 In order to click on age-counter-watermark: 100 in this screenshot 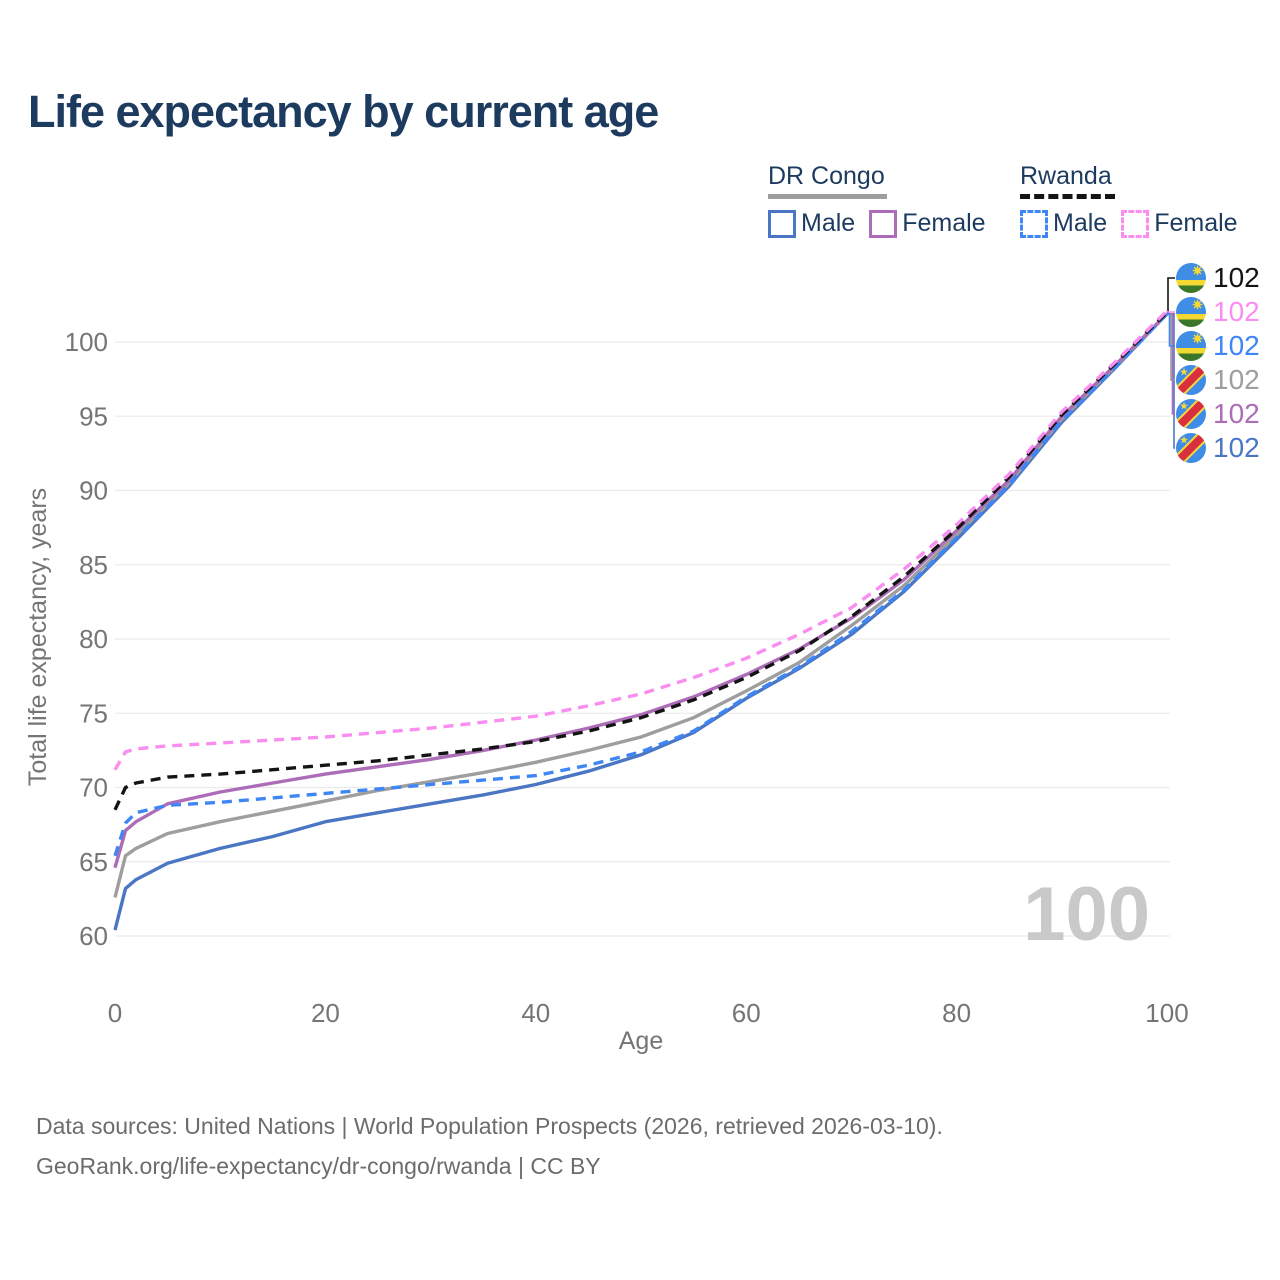, I will do `click(1086, 914)`.